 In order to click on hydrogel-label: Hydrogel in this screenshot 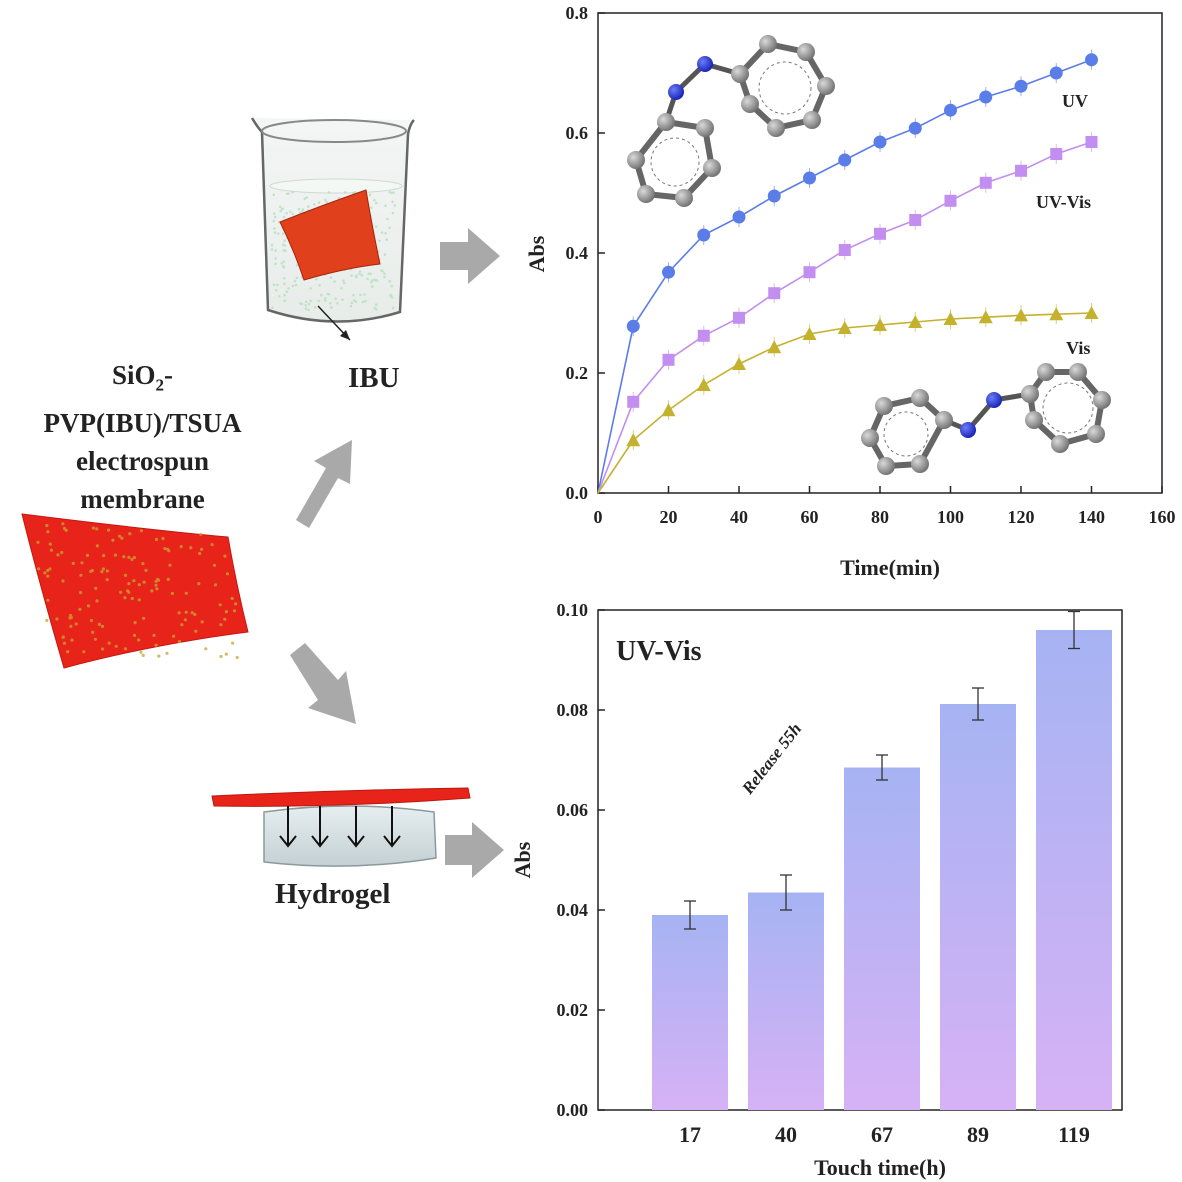, I will do `click(333, 894)`.